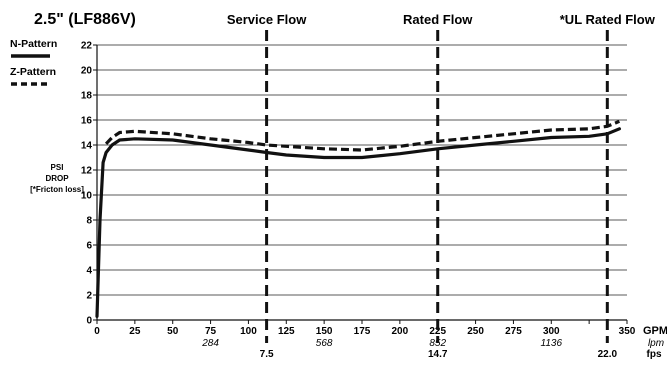 This screenshot has height=366, width=667. Describe the element at coordinates (362, 331) in the screenshot. I see `x-tick-label: 175` at that location.